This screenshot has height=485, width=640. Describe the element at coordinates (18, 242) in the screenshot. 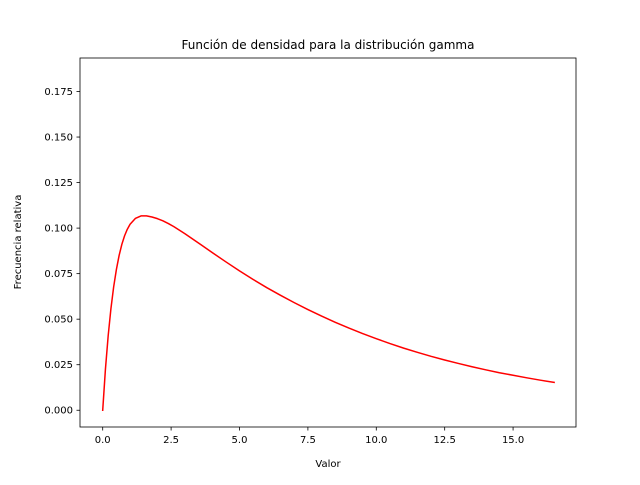

I see `y-axis-label: Frecuencia relativa` at that location.